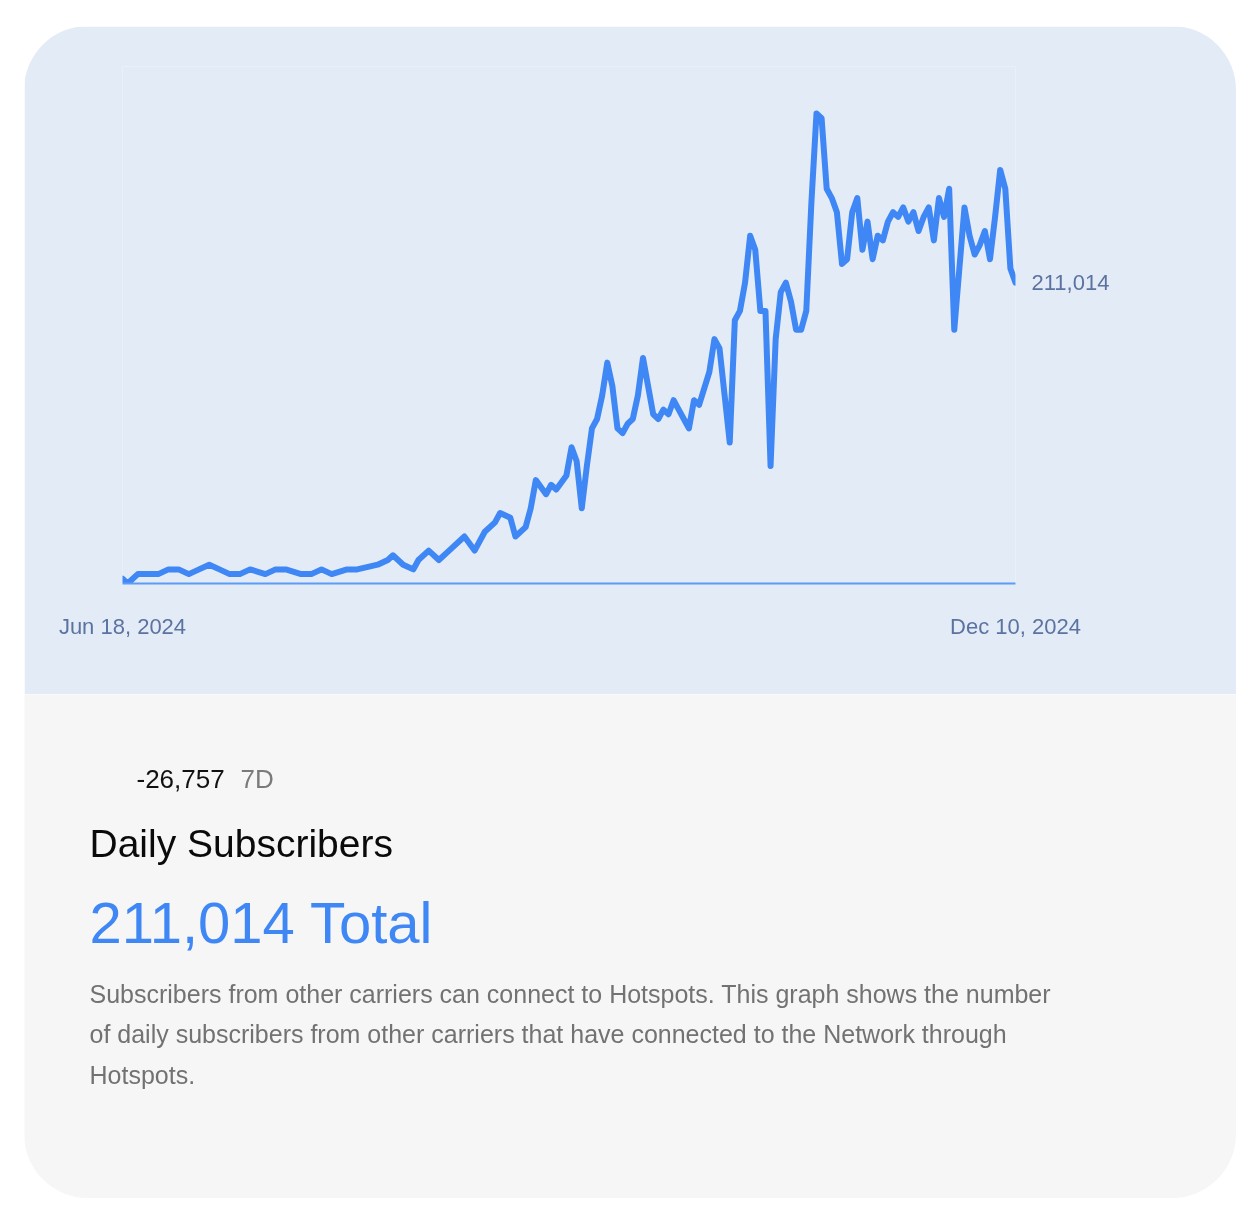 The image size is (1252, 1228). Describe the element at coordinates (180, 778) in the screenshot. I see `text: -26,757` at that location.